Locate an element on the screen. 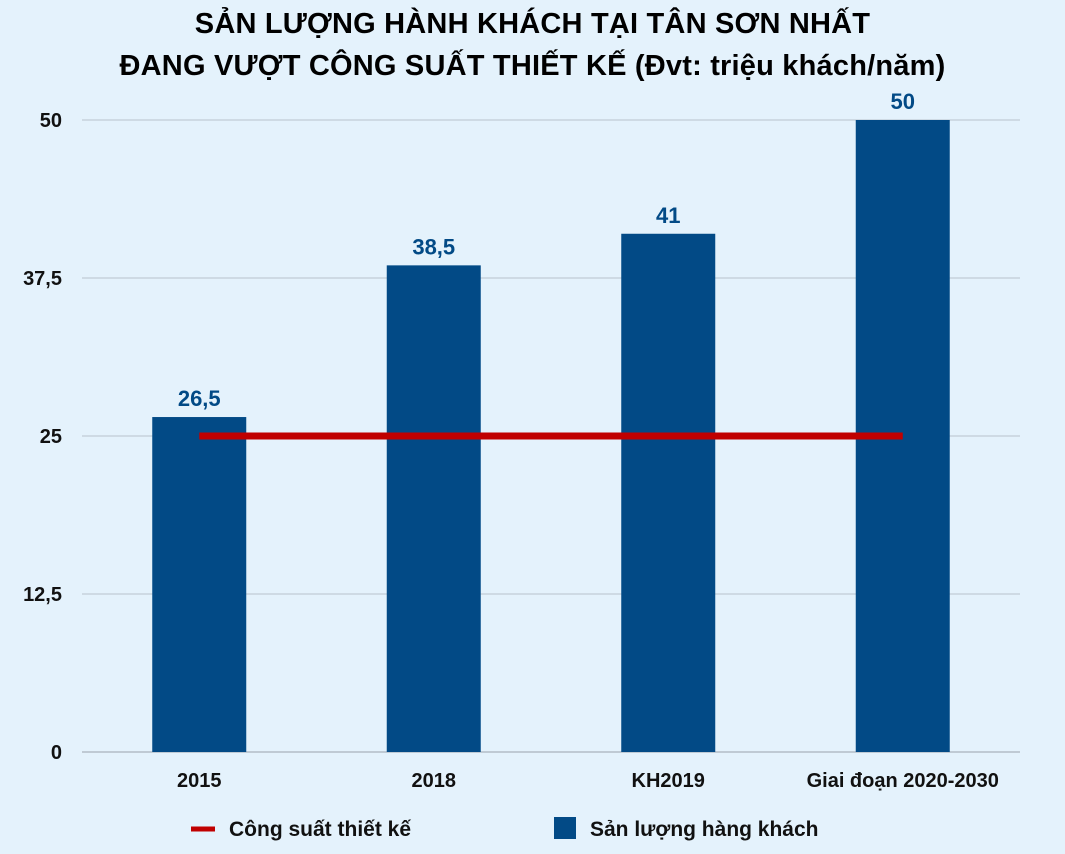 The width and height of the screenshot is (1065, 854). y-tick-label: 50 is located at coordinates (51, 121).